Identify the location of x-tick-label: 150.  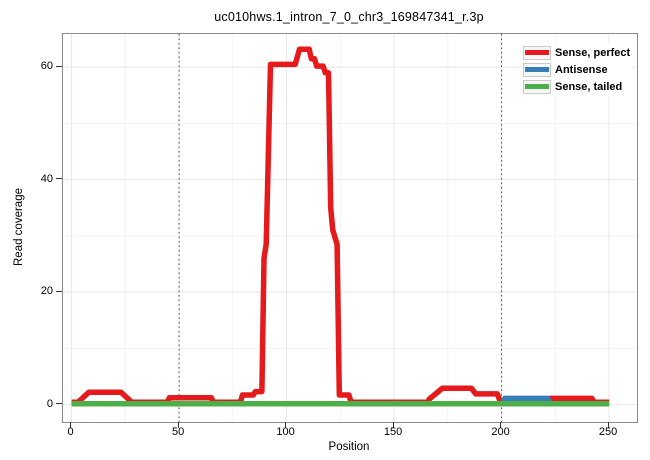
(393, 432).